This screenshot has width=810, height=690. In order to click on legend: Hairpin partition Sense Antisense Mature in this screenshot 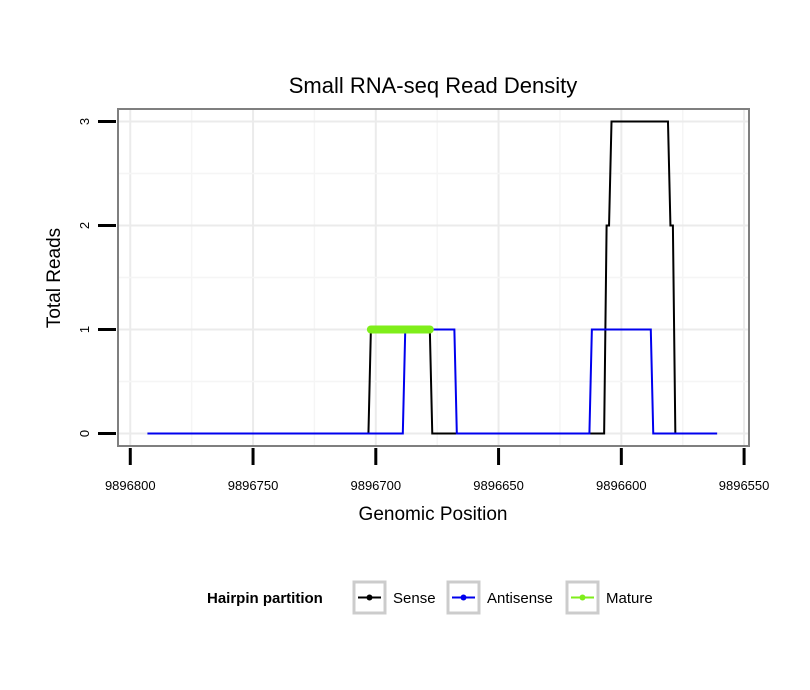, I will do `click(430, 597)`.